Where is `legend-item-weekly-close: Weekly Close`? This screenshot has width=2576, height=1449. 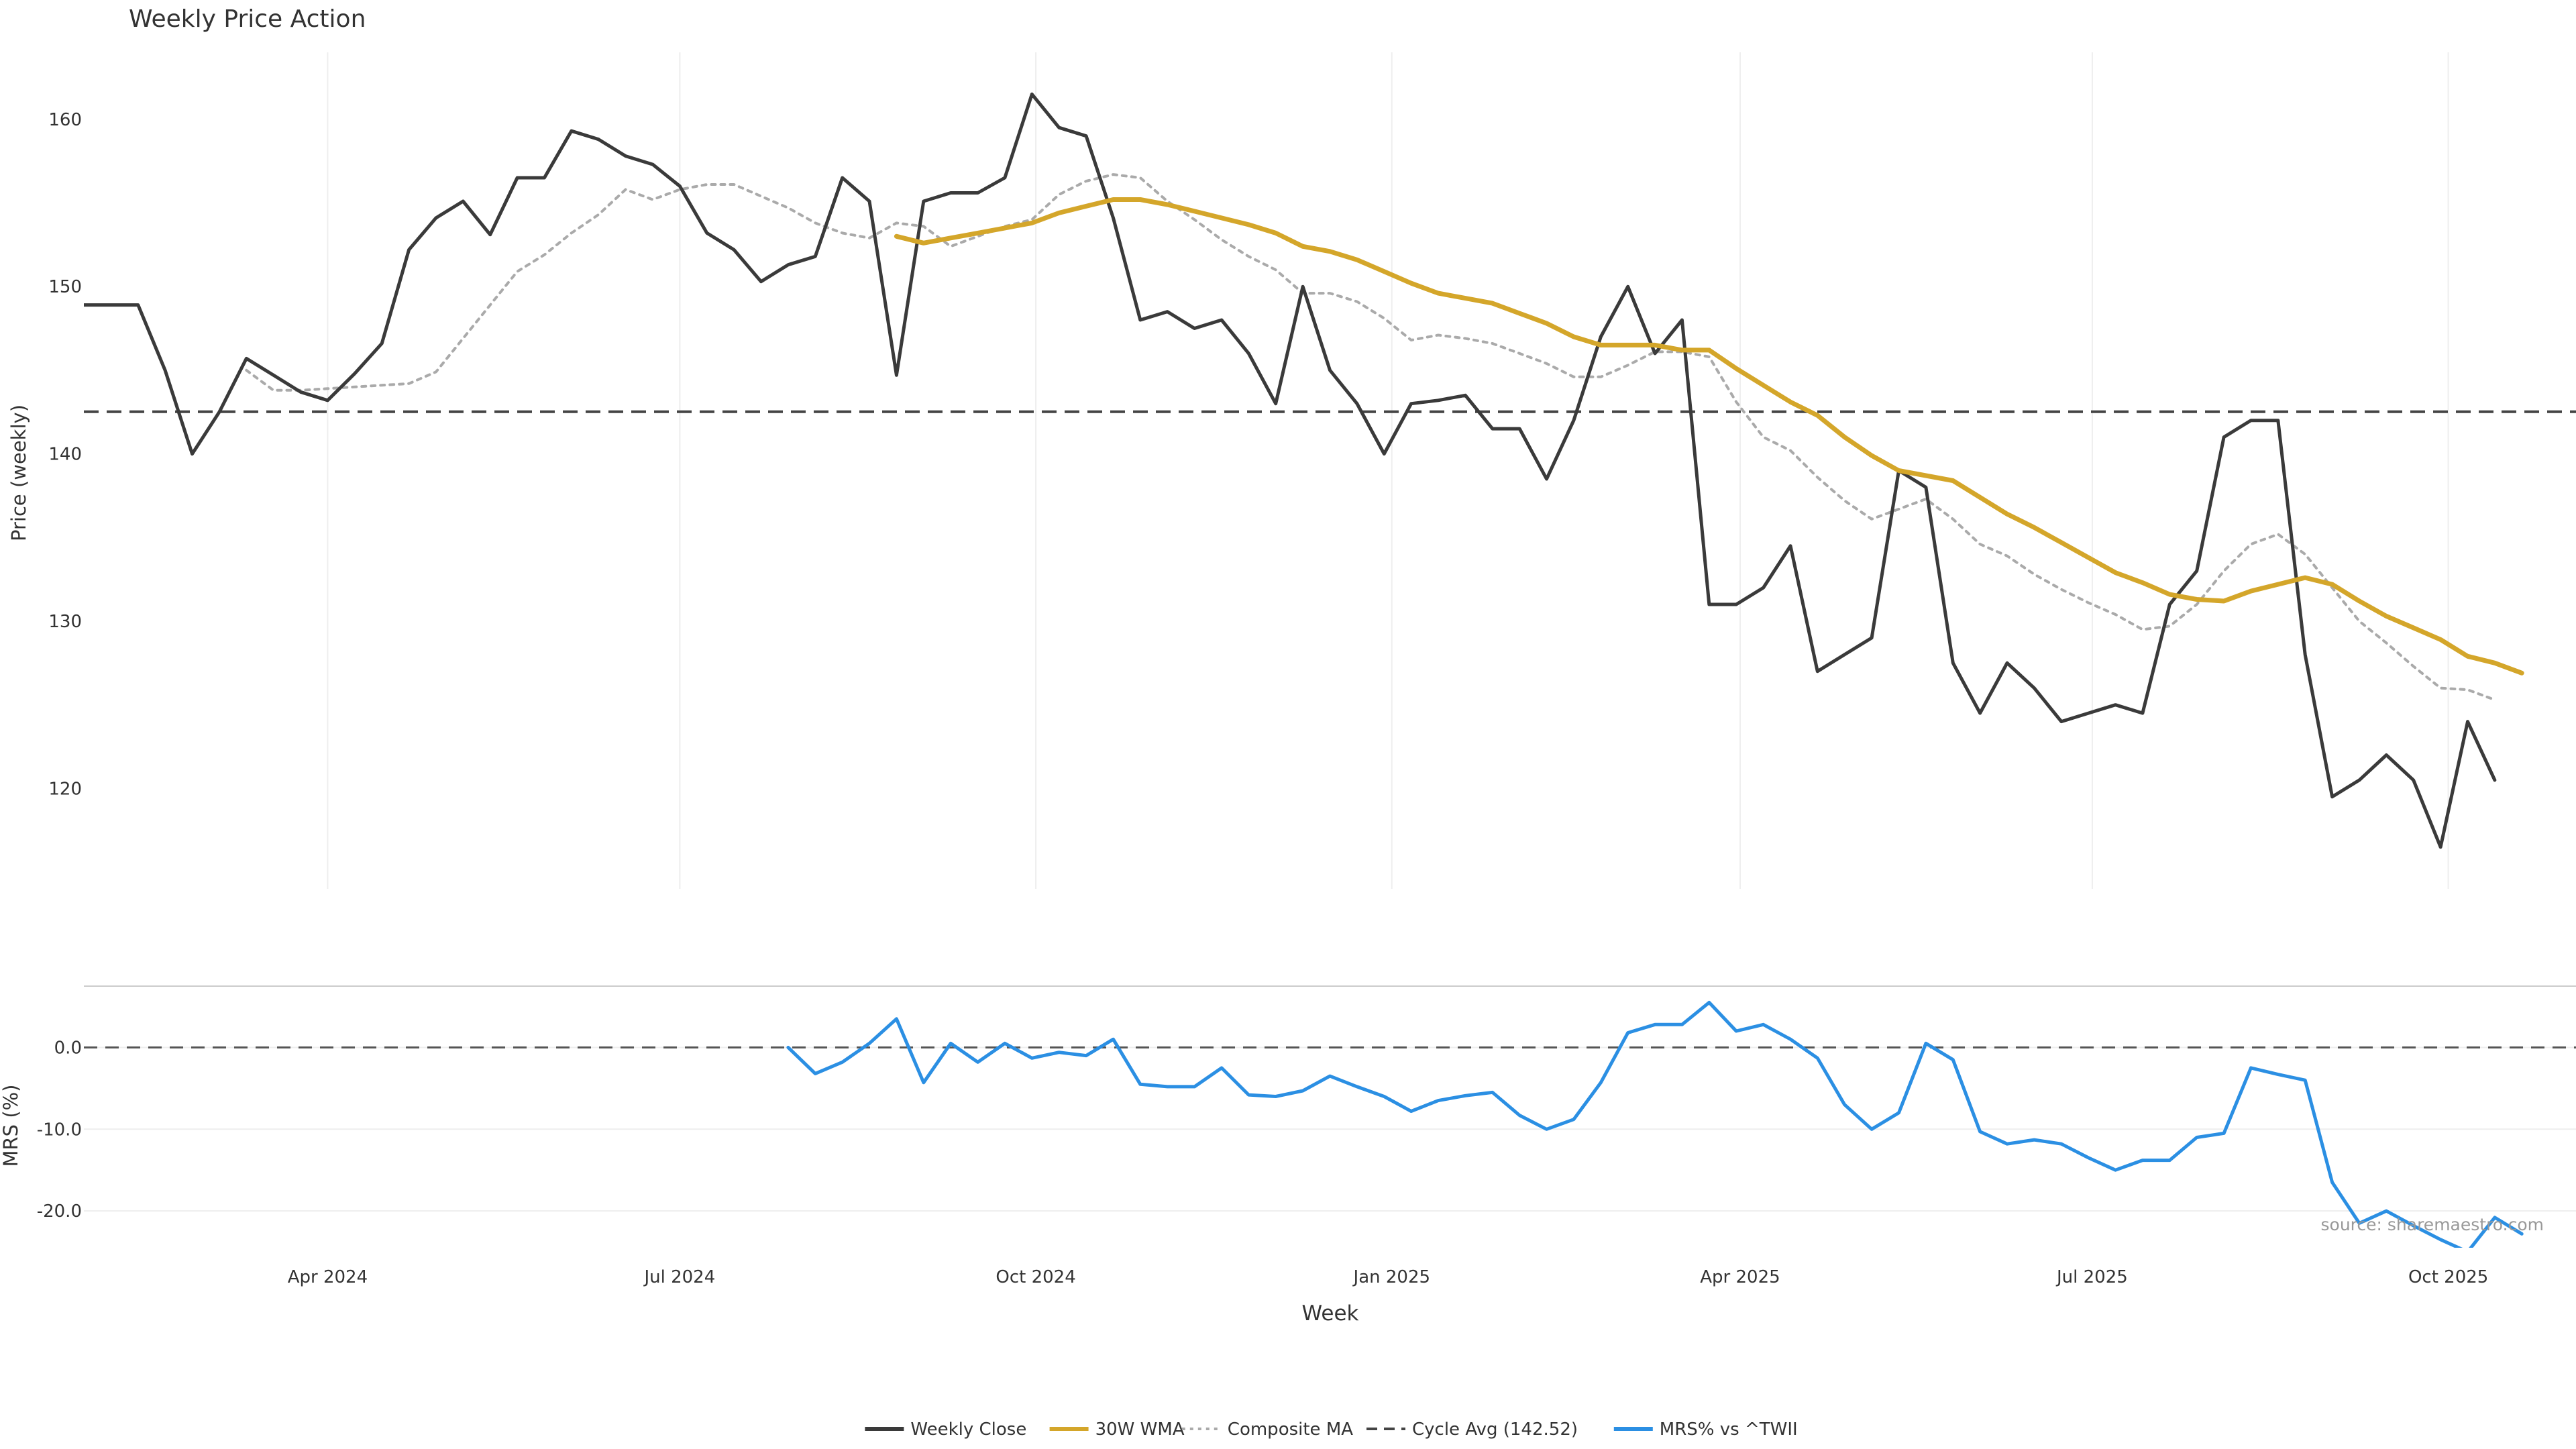 legend-item-weekly-close: Weekly Close is located at coordinates (945, 1429).